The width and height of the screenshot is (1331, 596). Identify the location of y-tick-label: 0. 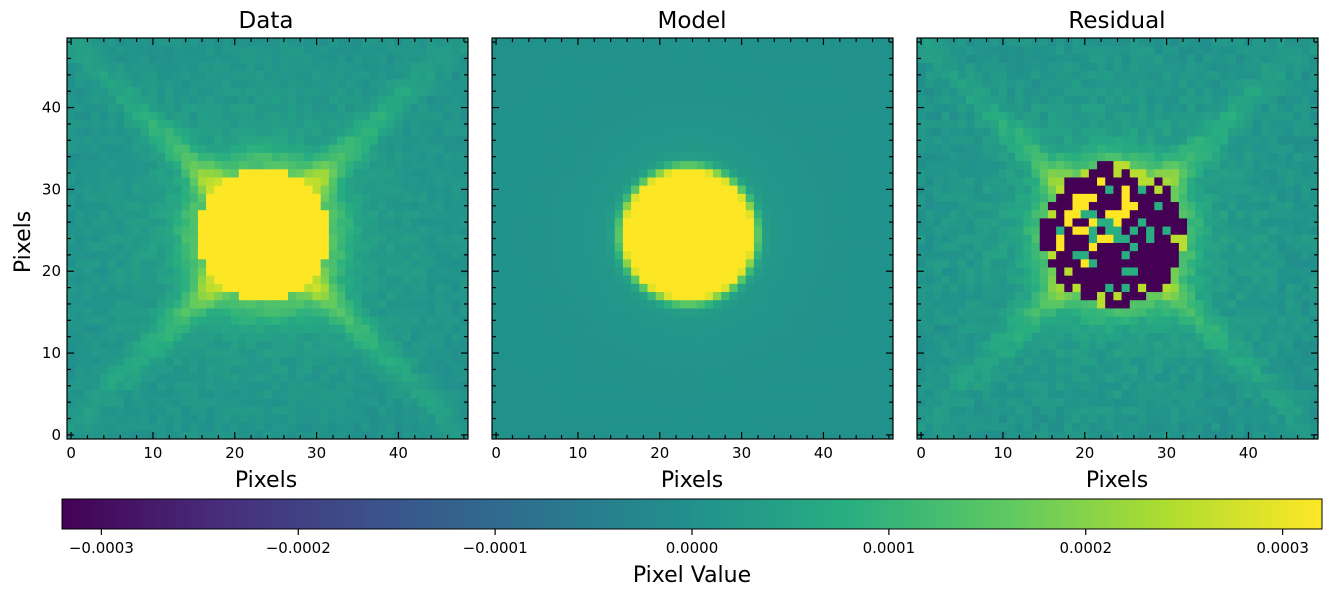
(56, 435).